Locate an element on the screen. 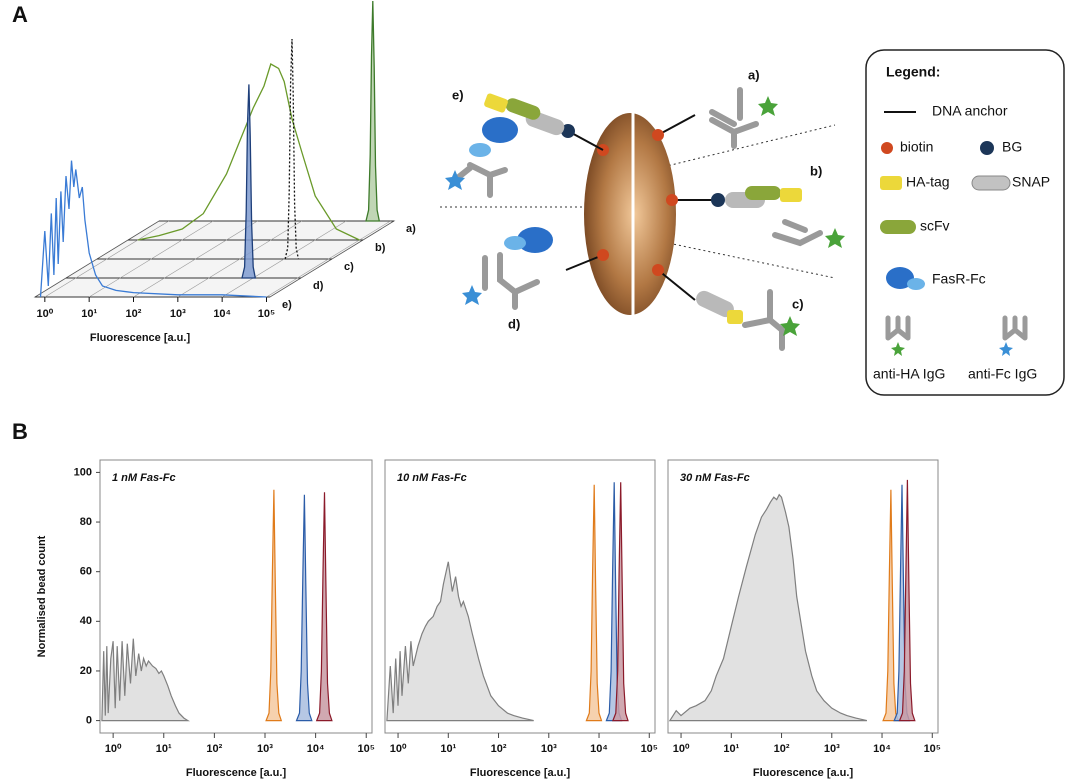 This screenshot has width=1070, height=784. diagram-label: c) is located at coordinates (798, 303).